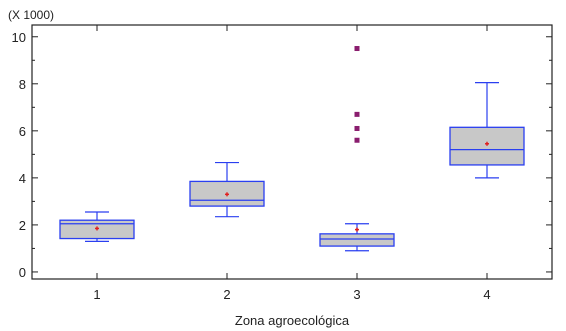  Describe the element at coordinates (96, 294) in the screenshot. I see `x-tick-label: 1` at that location.